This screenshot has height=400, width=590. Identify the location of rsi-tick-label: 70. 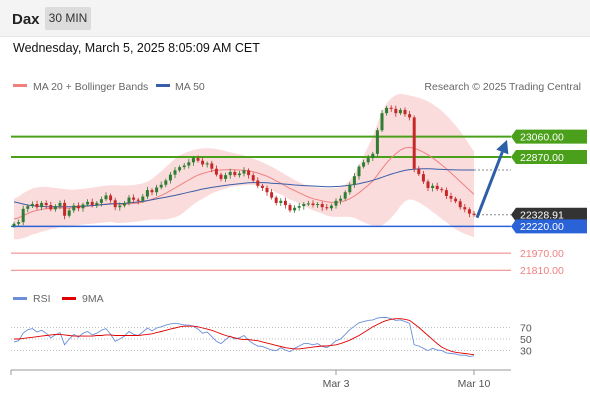
(526, 328).